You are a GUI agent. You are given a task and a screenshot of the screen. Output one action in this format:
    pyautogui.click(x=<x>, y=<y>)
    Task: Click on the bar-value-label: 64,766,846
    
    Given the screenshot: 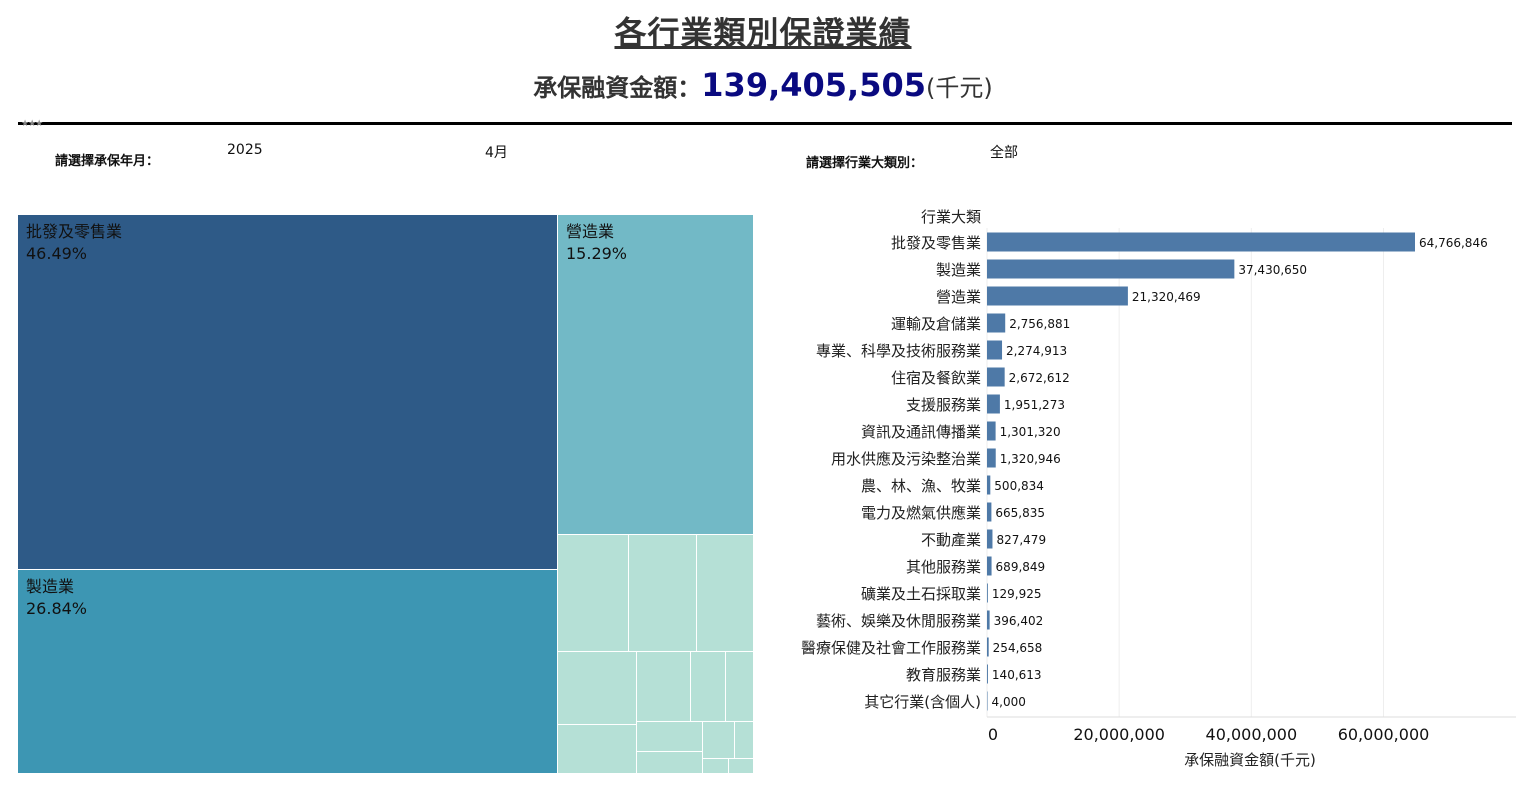 What is the action you would take?
    pyautogui.click(x=1453, y=243)
    